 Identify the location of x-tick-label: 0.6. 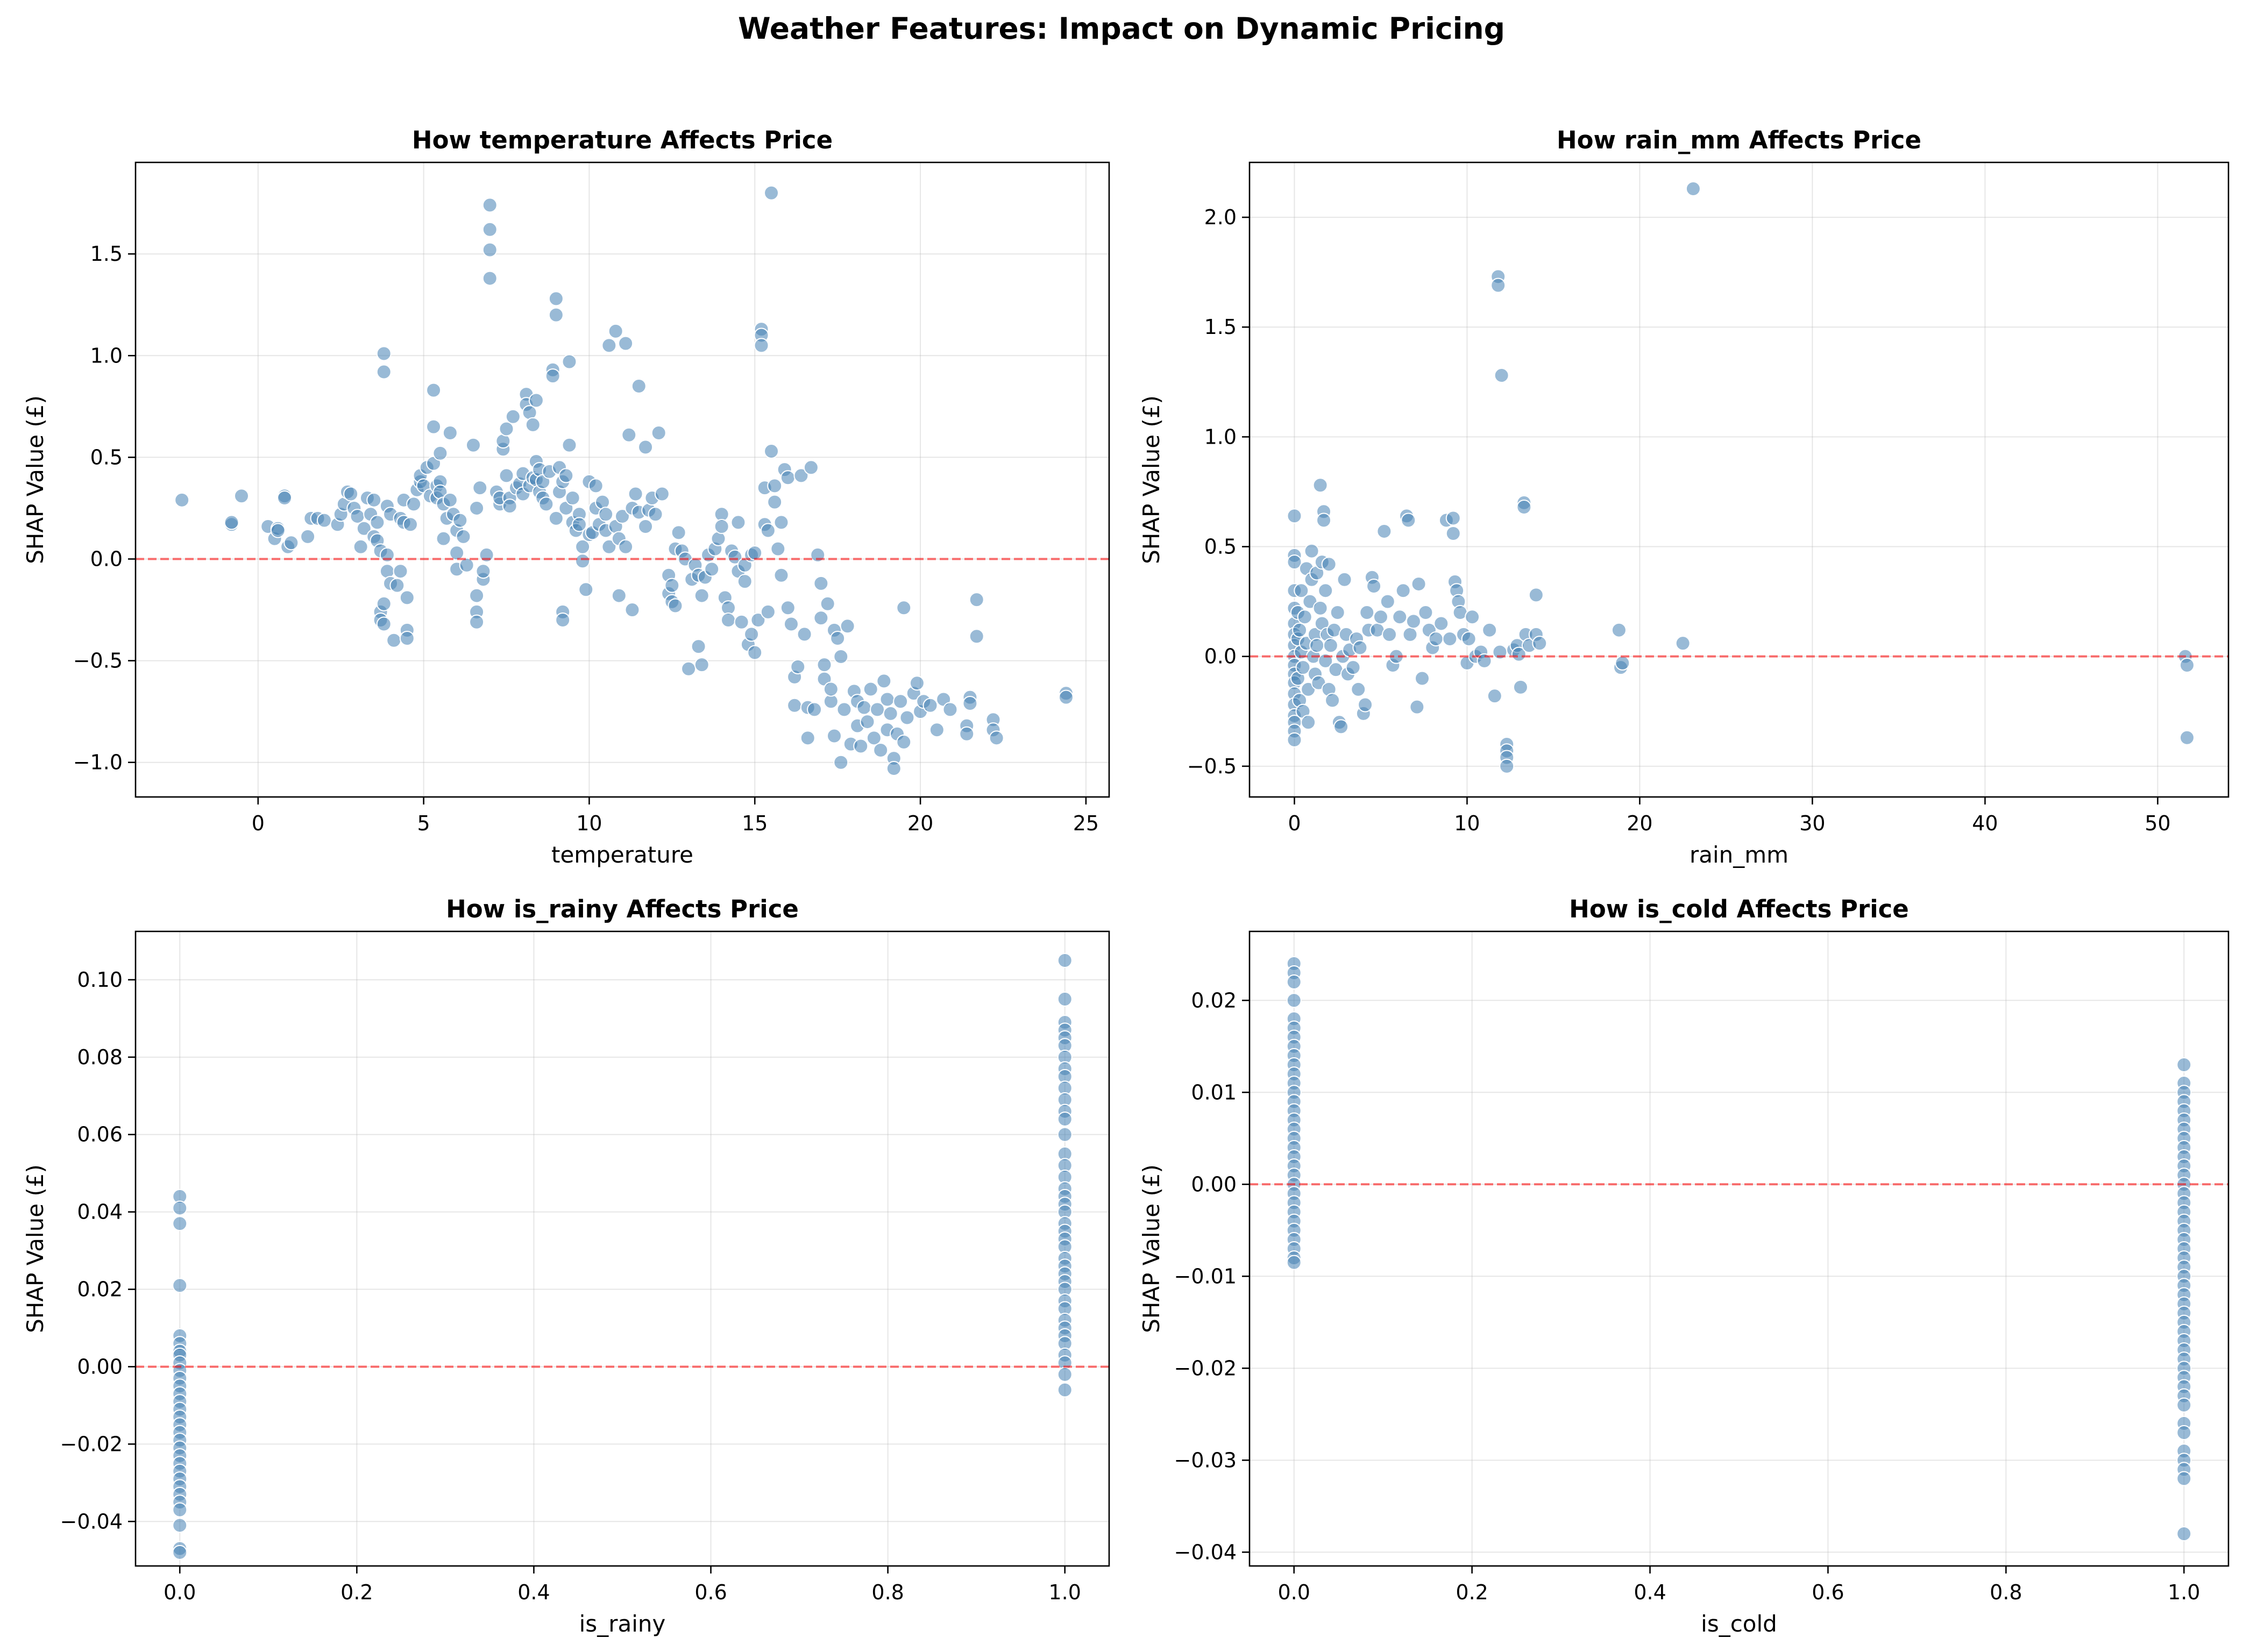
(1828, 1592).